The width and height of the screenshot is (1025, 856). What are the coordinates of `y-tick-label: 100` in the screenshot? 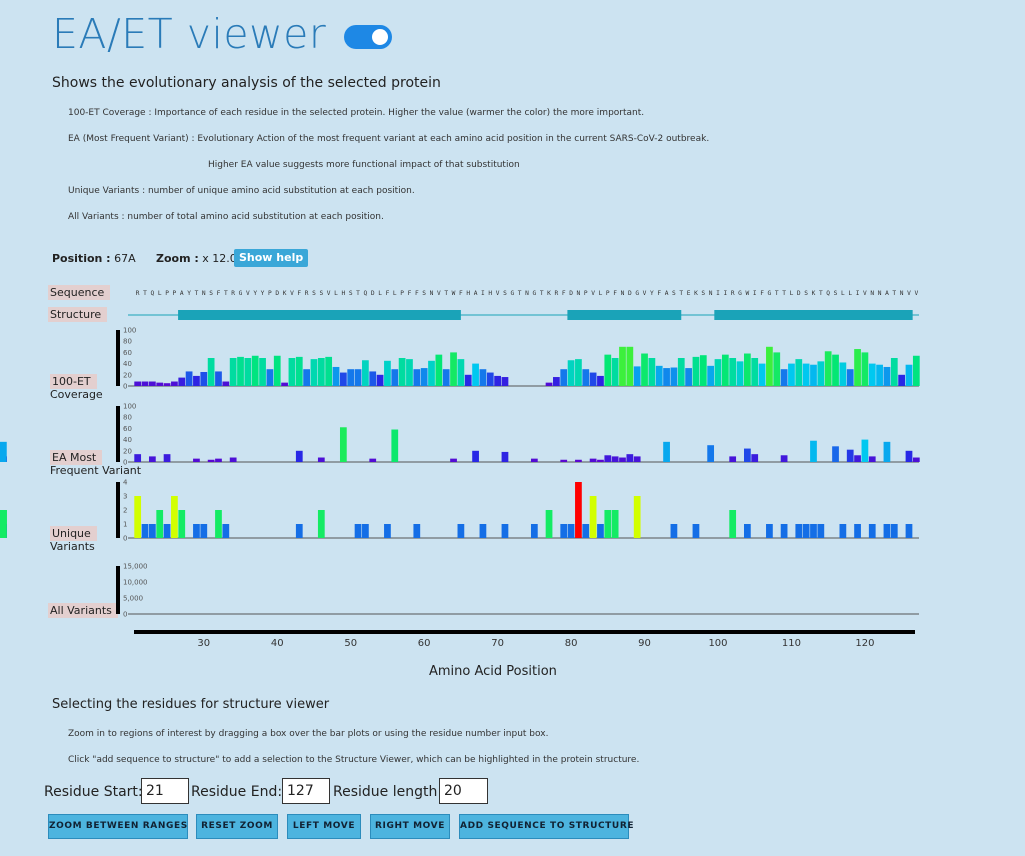 It's located at (129, 331).